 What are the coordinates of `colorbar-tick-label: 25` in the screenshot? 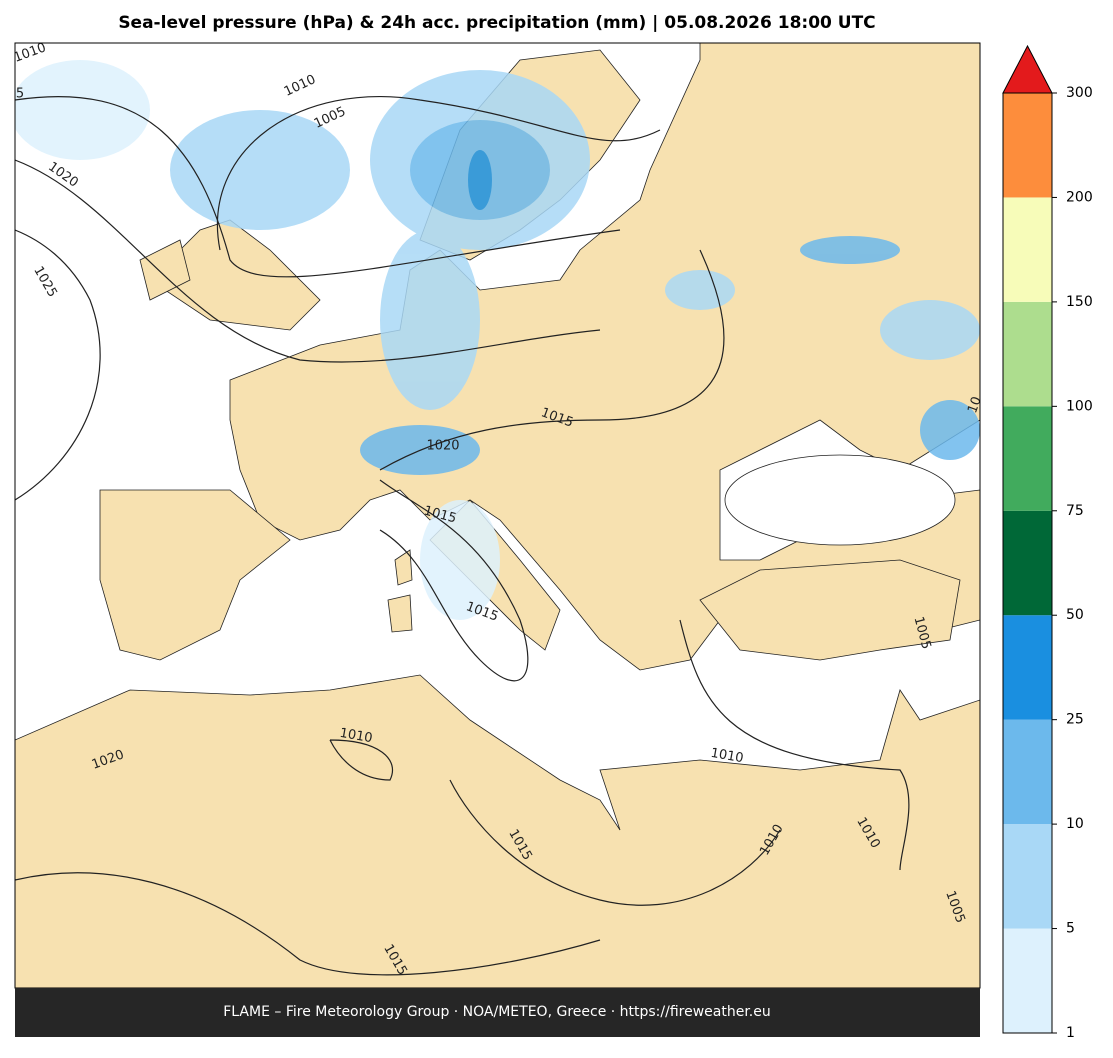 It's located at (1075, 720).